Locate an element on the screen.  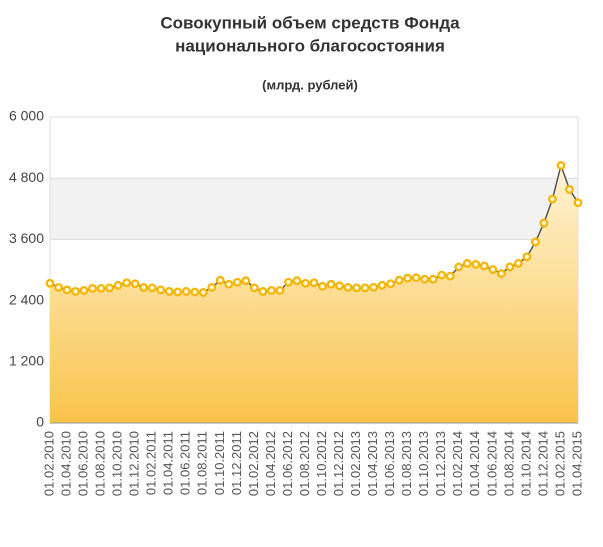
x-tick-label: 01.02.2015 is located at coordinates (559, 463).